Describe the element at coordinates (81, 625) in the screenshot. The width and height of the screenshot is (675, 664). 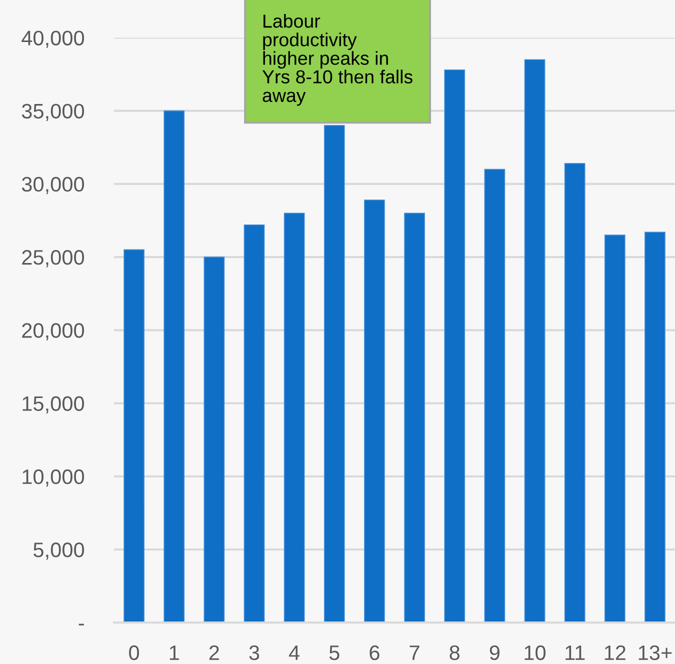
I see `y-tick-label: -` at that location.